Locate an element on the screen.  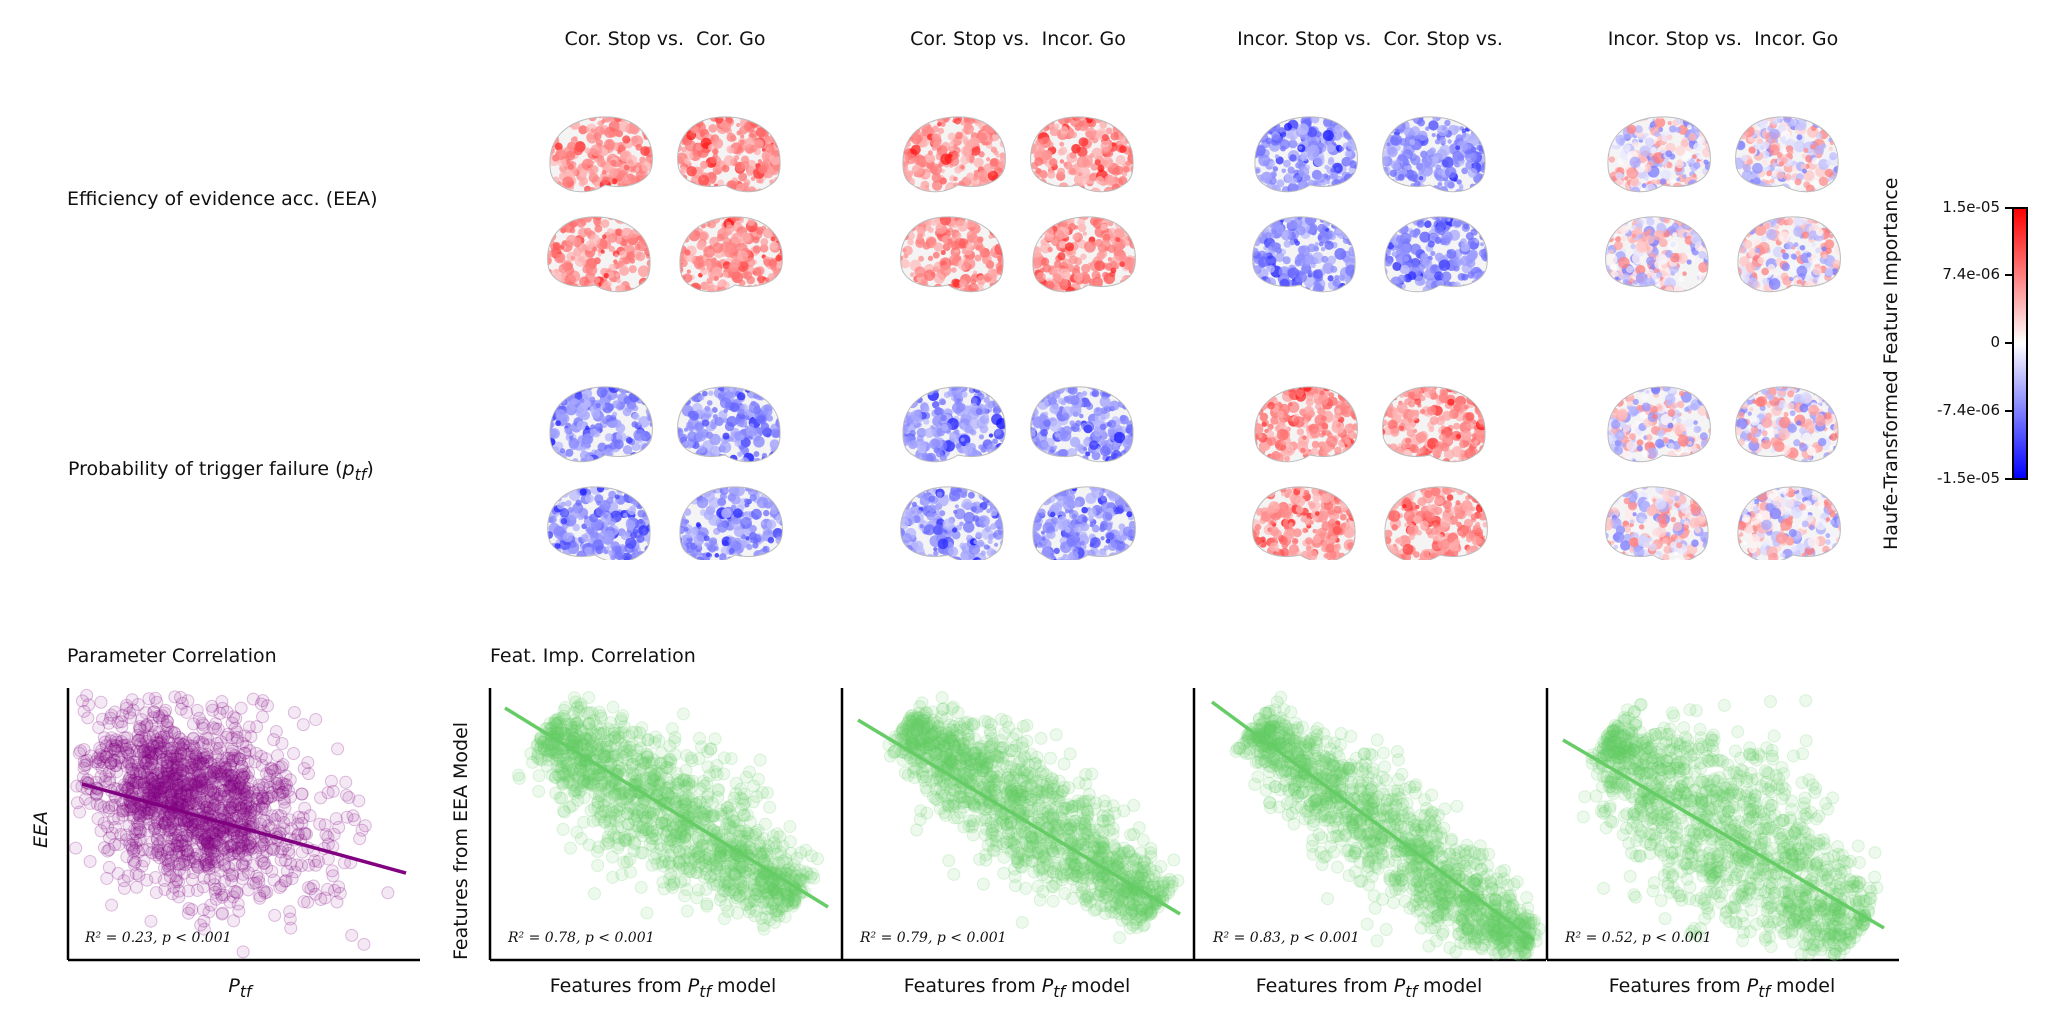
feat-corr-title: Feat. Imp. Correlation is located at coordinates (593, 656).